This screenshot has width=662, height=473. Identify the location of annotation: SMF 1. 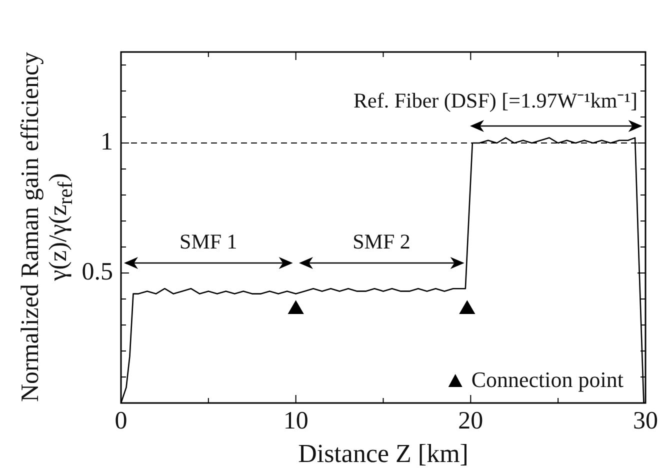
(209, 242).